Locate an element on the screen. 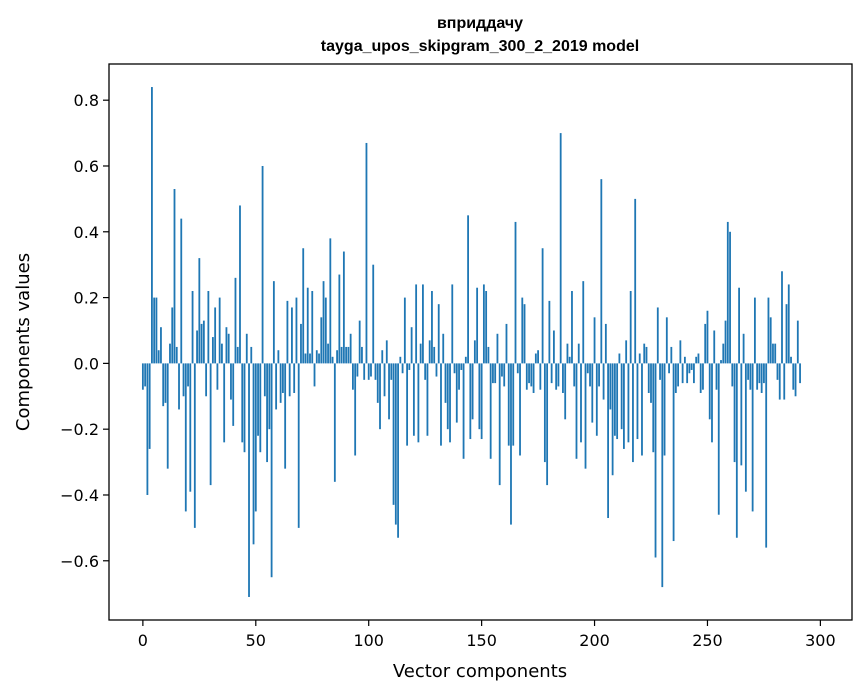 Image resolution: width=867 pixels, height=696 pixels. x-tick-label: 0 is located at coordinates (143, 640).